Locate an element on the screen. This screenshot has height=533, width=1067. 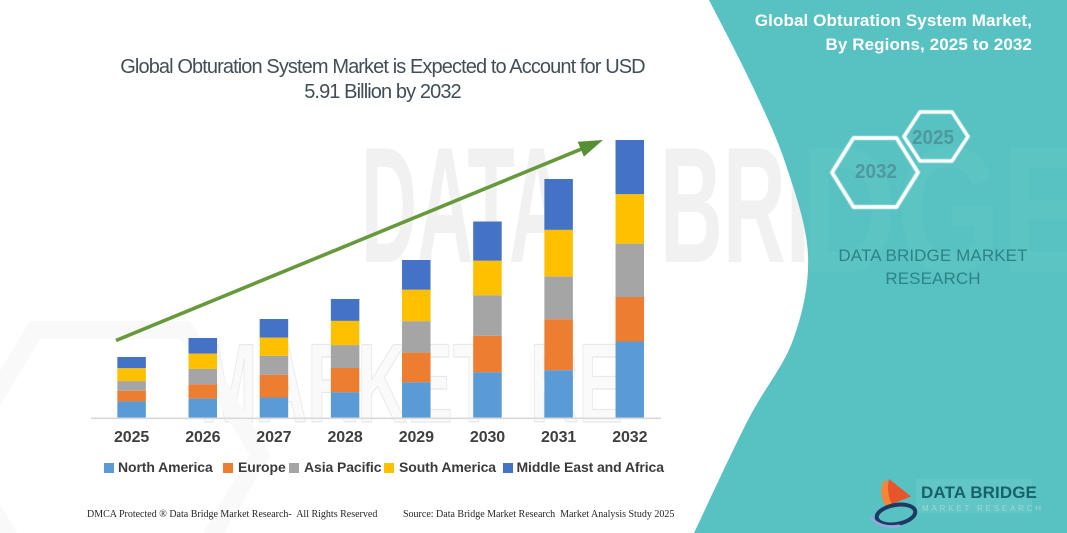
svg-text: 2032 is located at coordinates (876, 172).